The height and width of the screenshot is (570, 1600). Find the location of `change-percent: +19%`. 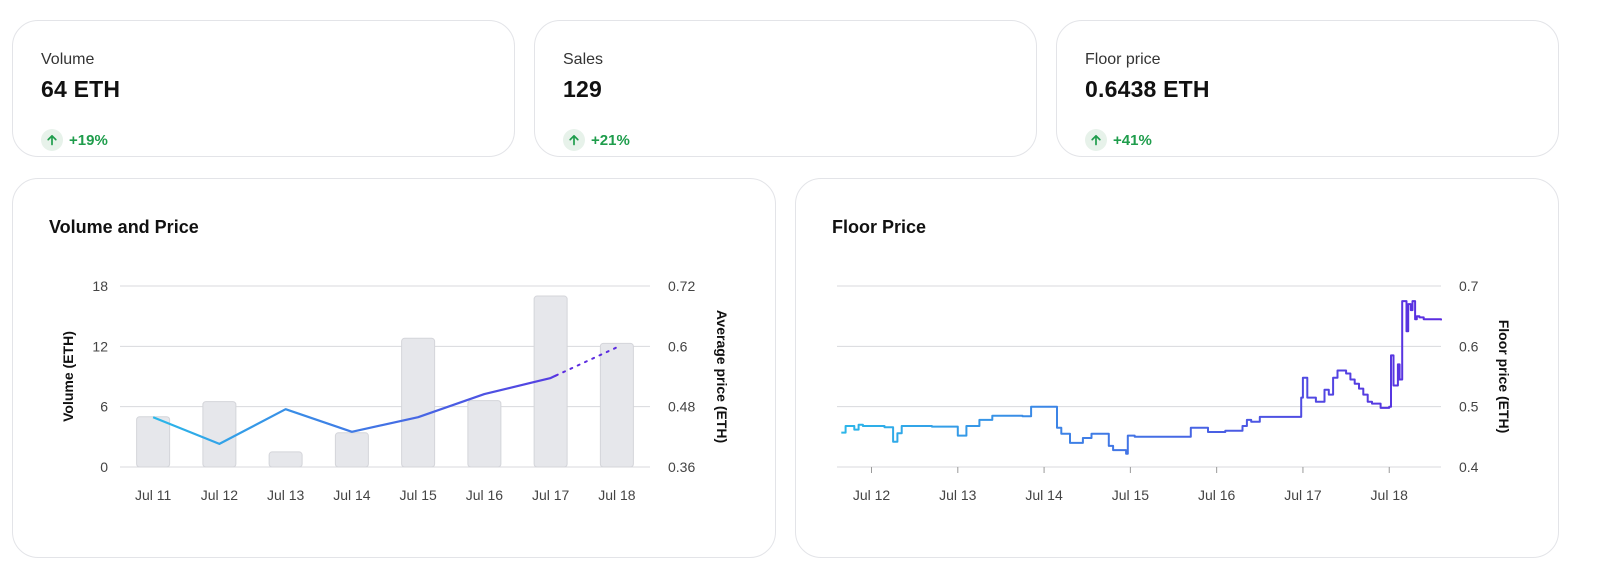

change-percent: +19% is located at coordinates (88, 140).